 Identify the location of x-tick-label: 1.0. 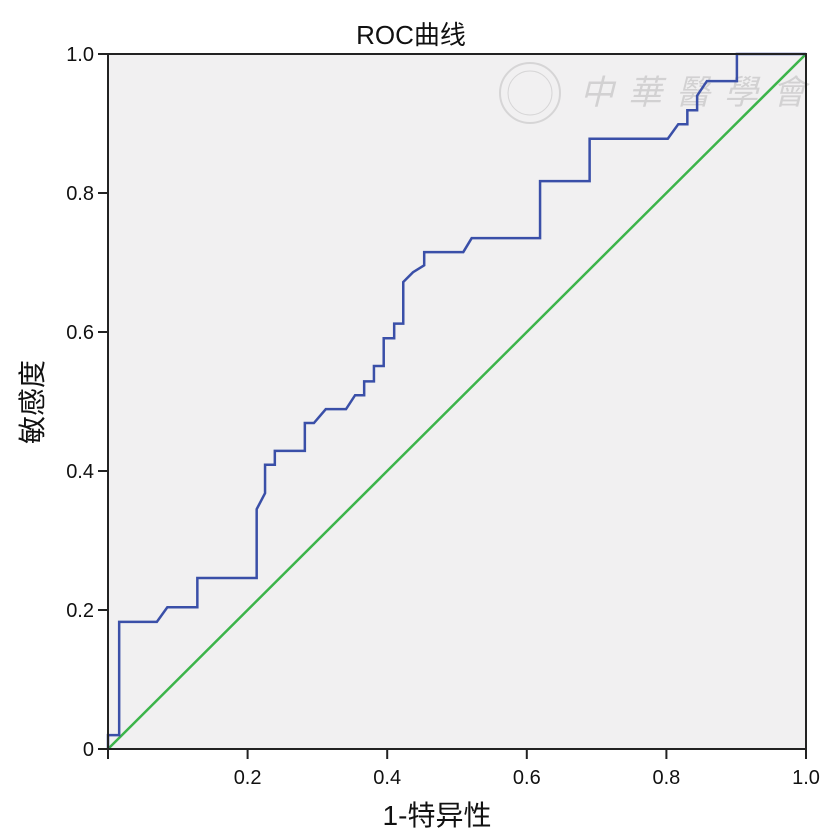
(806, 778).